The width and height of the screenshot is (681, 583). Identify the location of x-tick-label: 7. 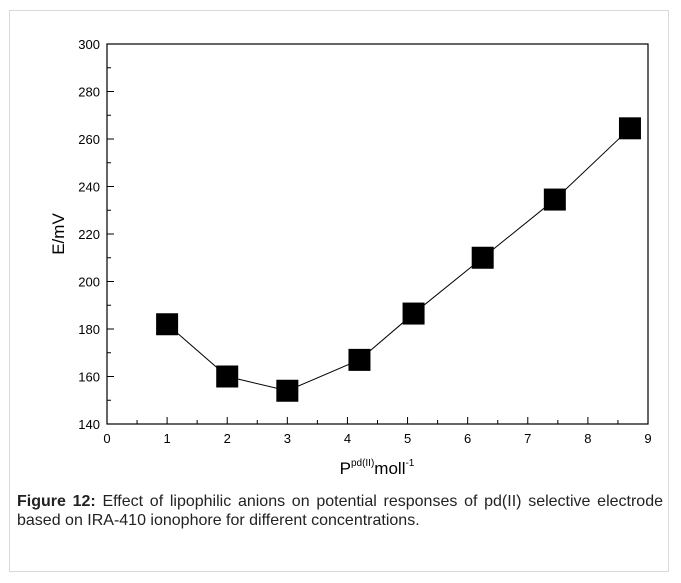
(527, 438).